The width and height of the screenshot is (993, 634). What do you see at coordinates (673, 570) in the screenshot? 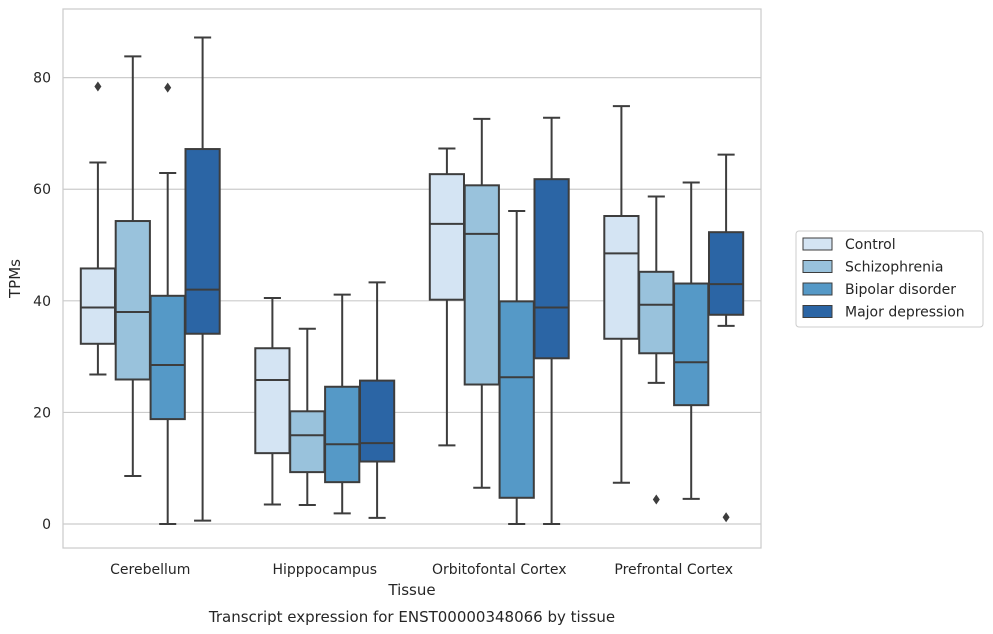
I see `x-tick-label: Prefrontal Cortex` at bounding box center [673, 570].